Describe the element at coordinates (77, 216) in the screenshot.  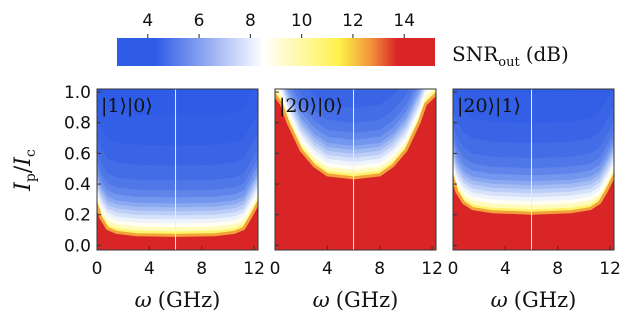
I see `y-tick-label: 0.2` at that location.